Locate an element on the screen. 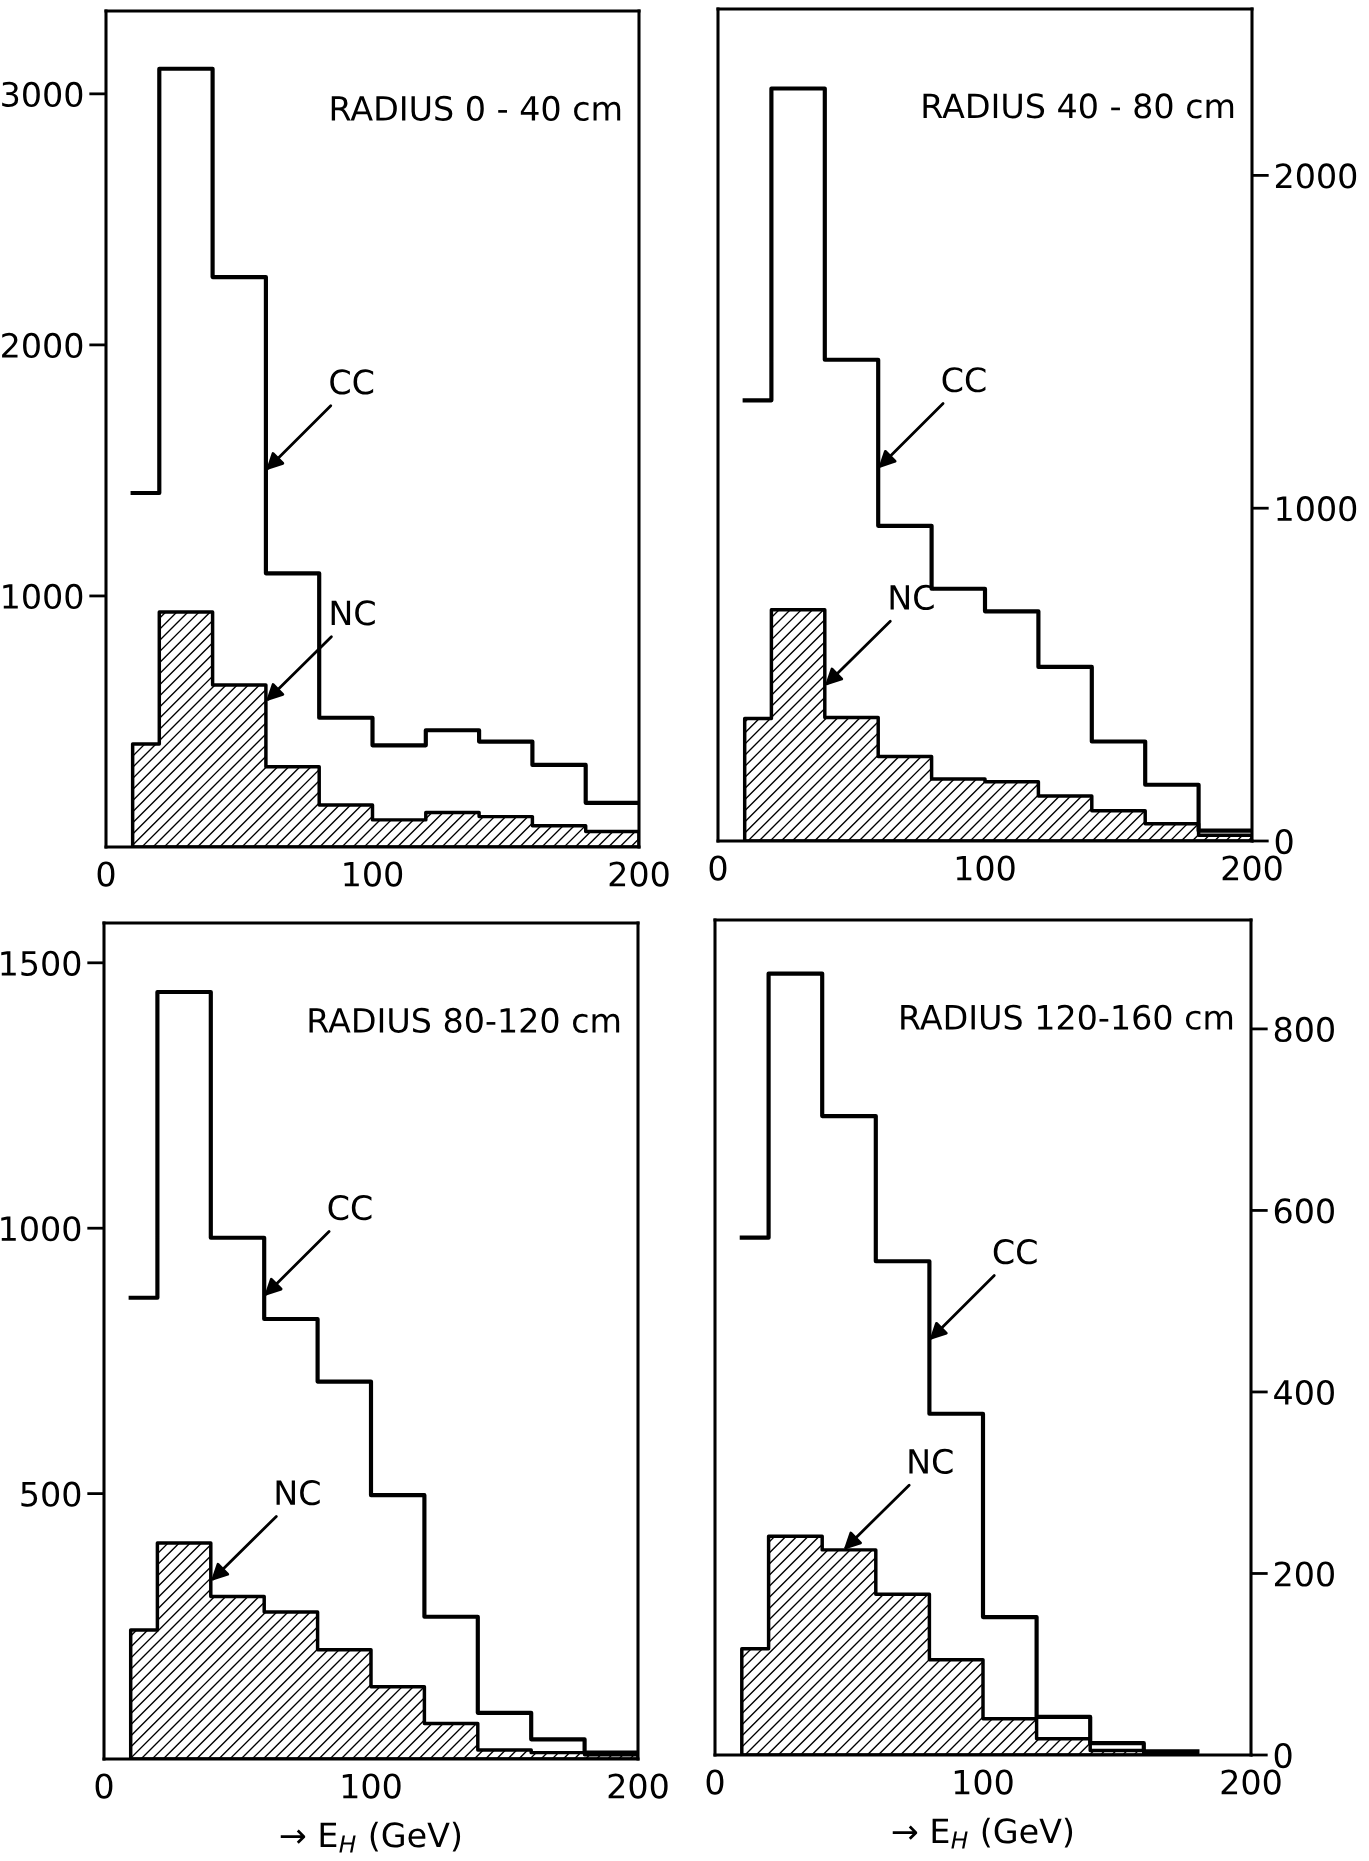 The image size is (1369, 1861). y-tick-label: 500 is located at coordinates (51, 1494).